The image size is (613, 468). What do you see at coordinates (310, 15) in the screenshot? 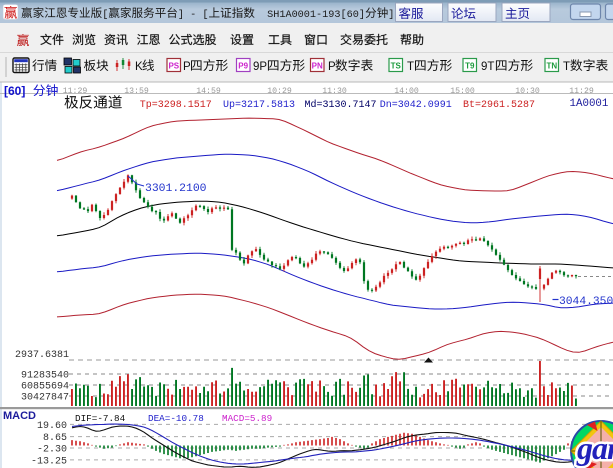
I see `svg-text: SH1A0001-193[60]` at bounding box center [310, 15].